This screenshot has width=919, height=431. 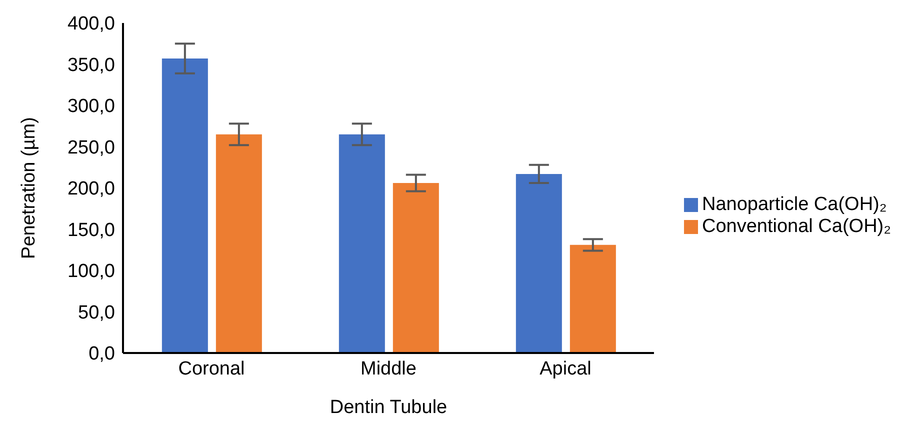 What do you see at coordinates (566, 369) in the screenshot?
I see `x-tick-label: Apical` at bounding box center [566, 369].